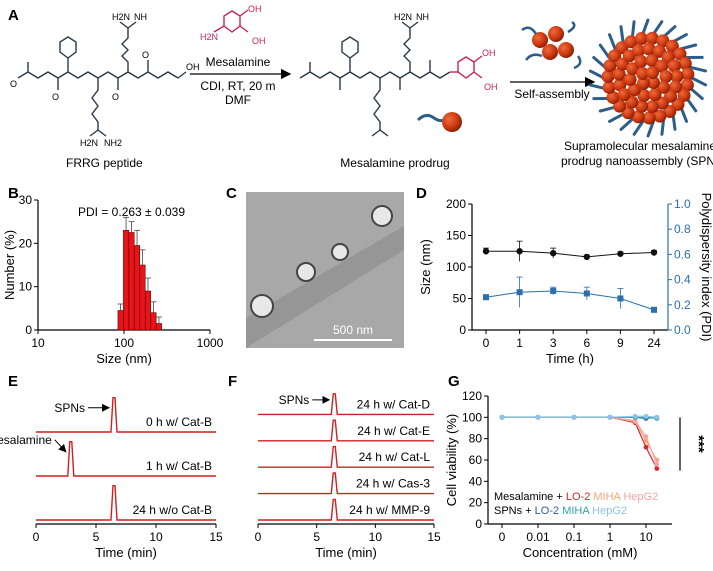 The height and width of the screenshot is (571, 713). What do you see at coordinates (156, 537) in the screenshot?
I see `x-tick-label: 10` at bounding box center [156, 537].